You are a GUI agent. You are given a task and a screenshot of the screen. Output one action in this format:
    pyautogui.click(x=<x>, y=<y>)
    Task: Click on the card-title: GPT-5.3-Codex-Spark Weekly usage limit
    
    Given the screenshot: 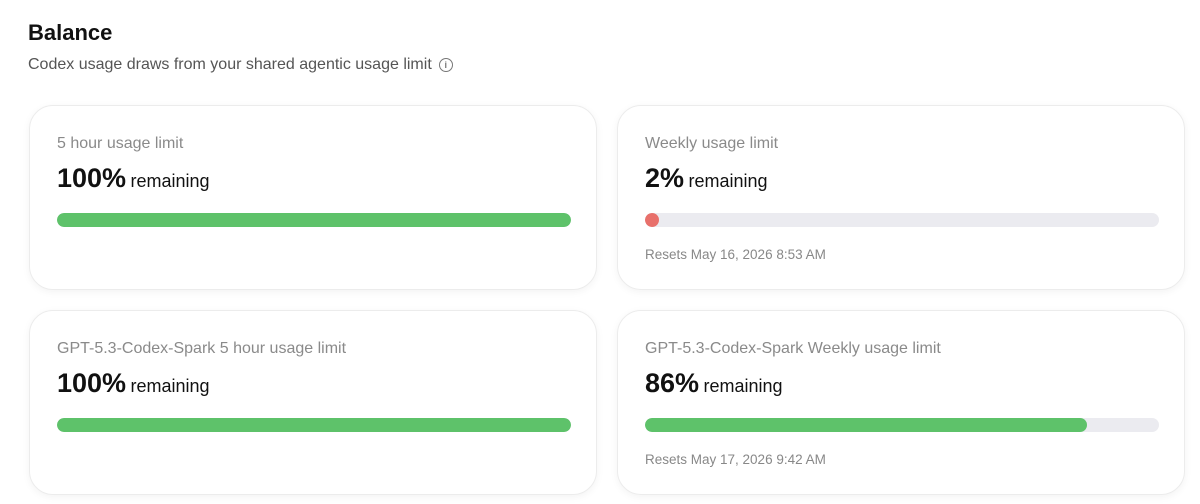 What is the action you would take?
    pyautogui.click(x=793, y=348)
    